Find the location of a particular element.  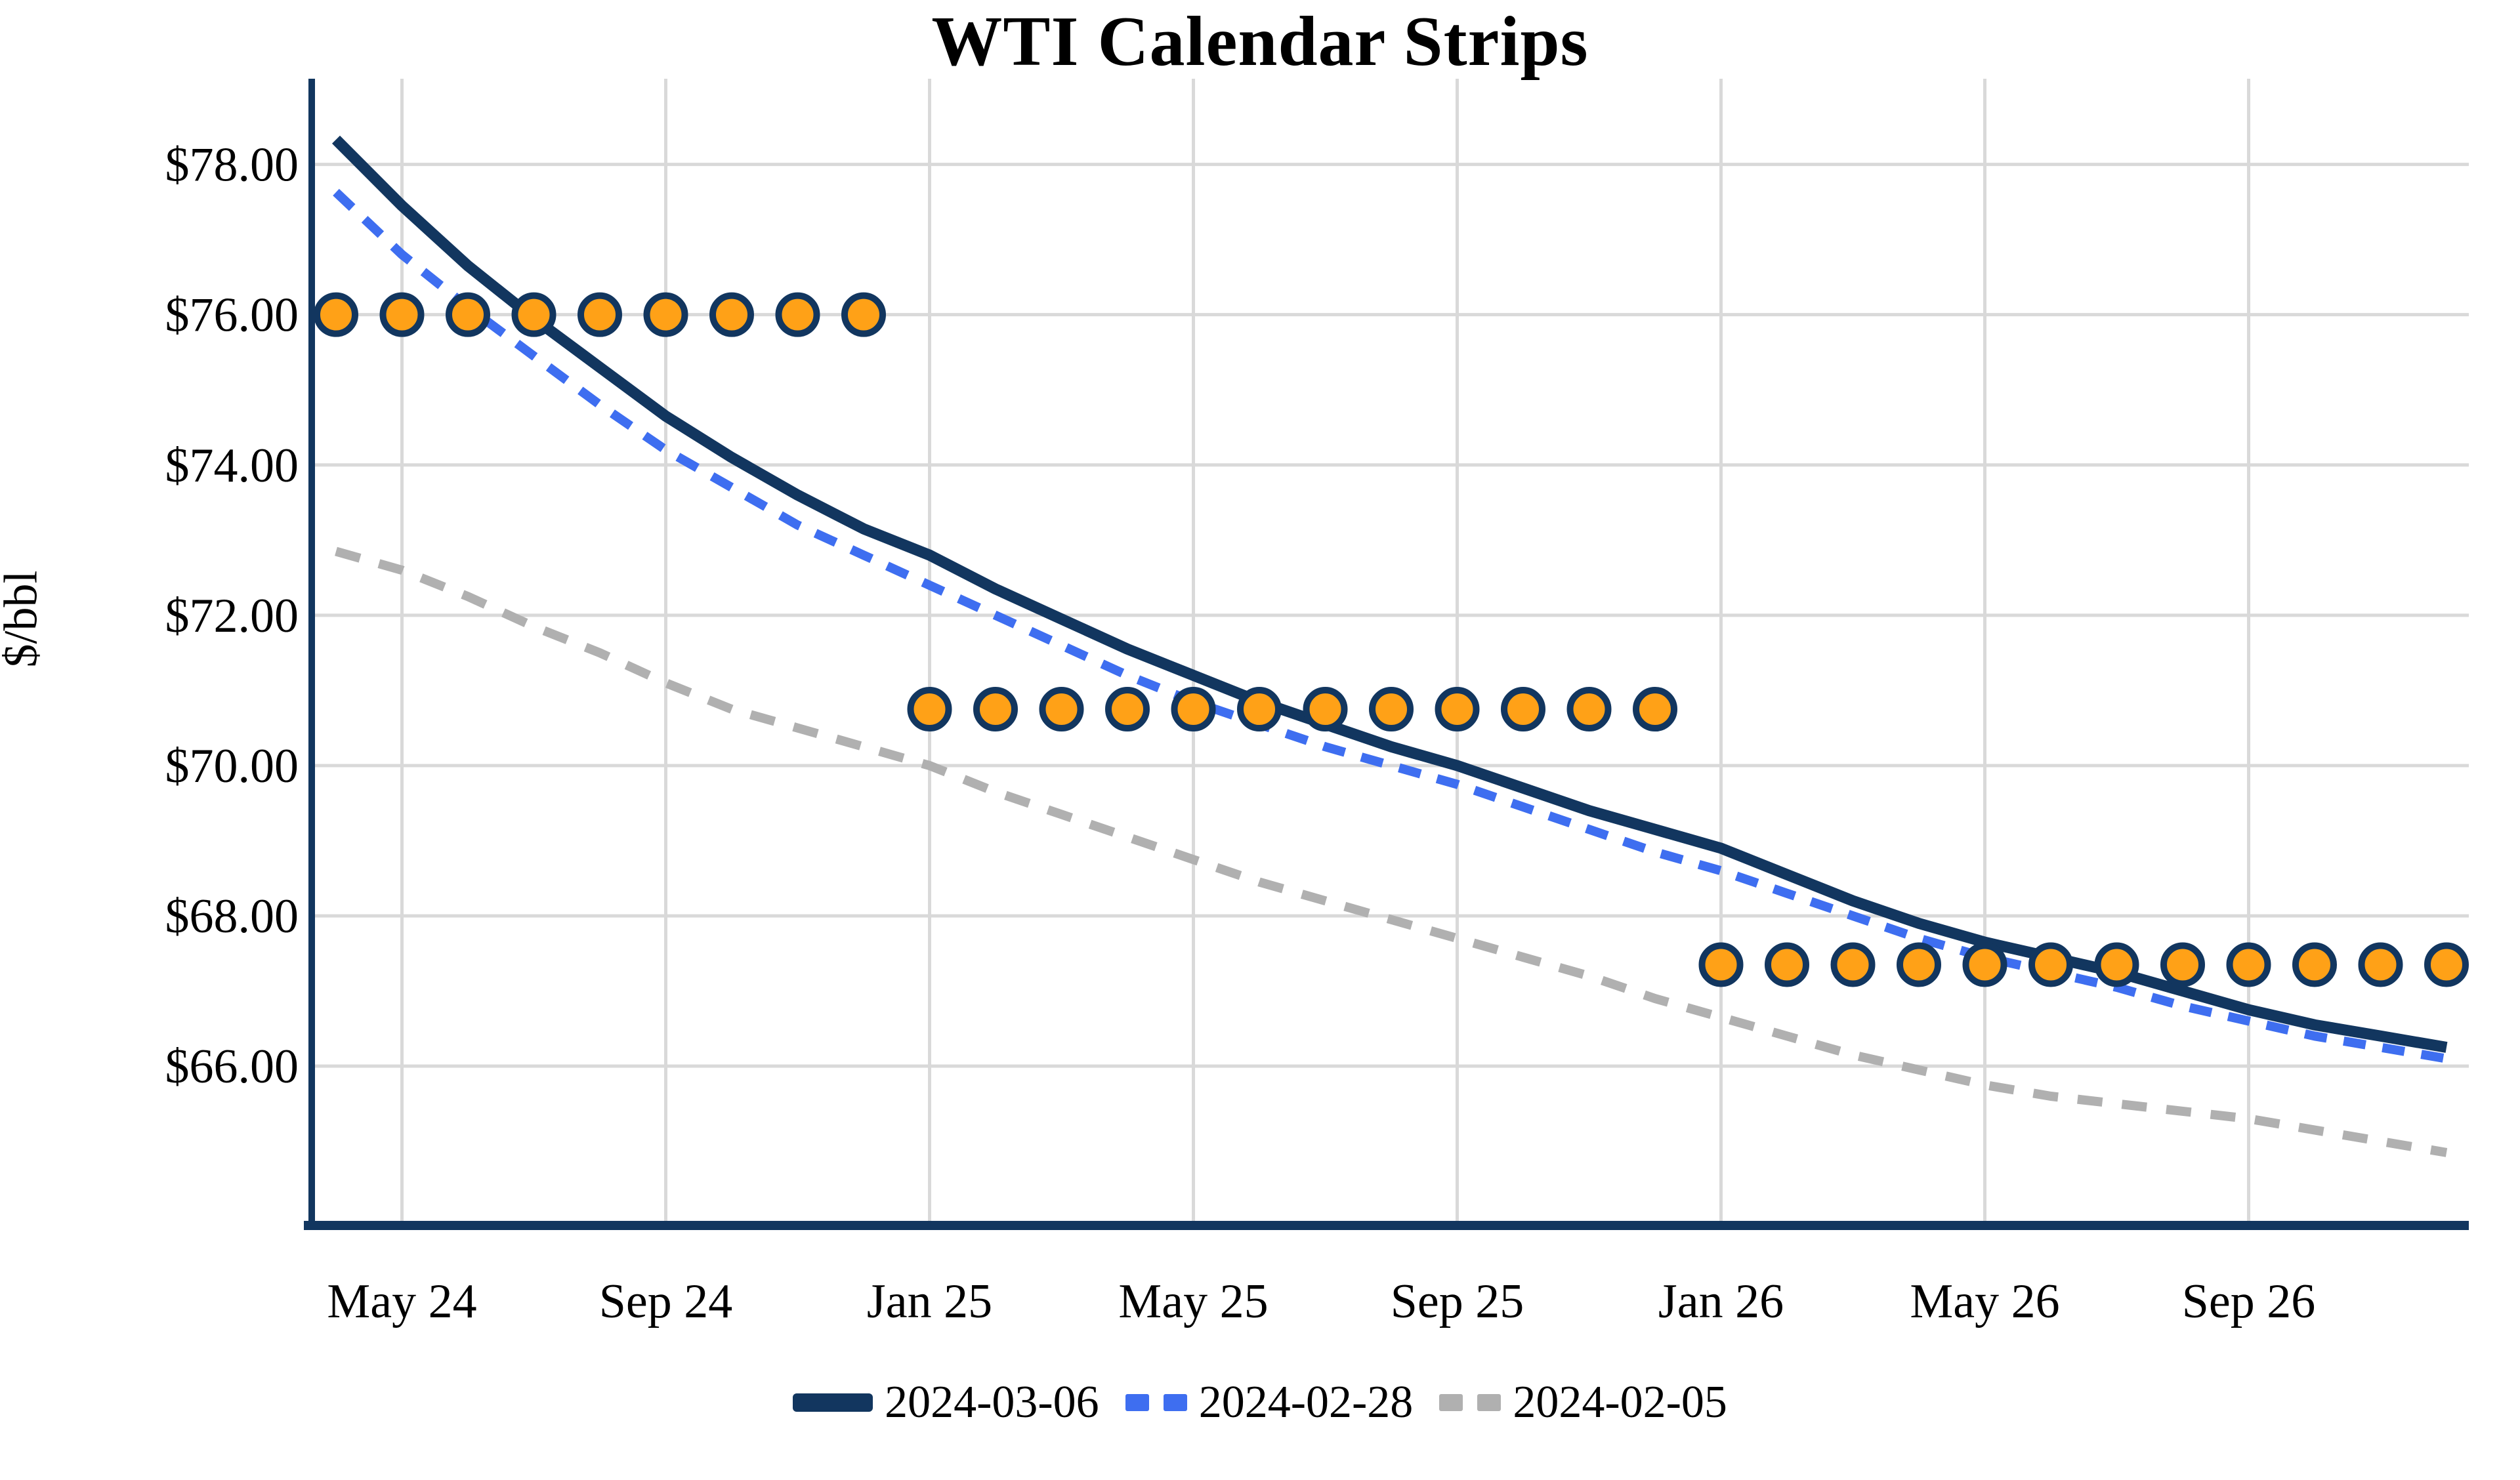

legend-swatch-solid-line is located at coordinates (833, 1402).